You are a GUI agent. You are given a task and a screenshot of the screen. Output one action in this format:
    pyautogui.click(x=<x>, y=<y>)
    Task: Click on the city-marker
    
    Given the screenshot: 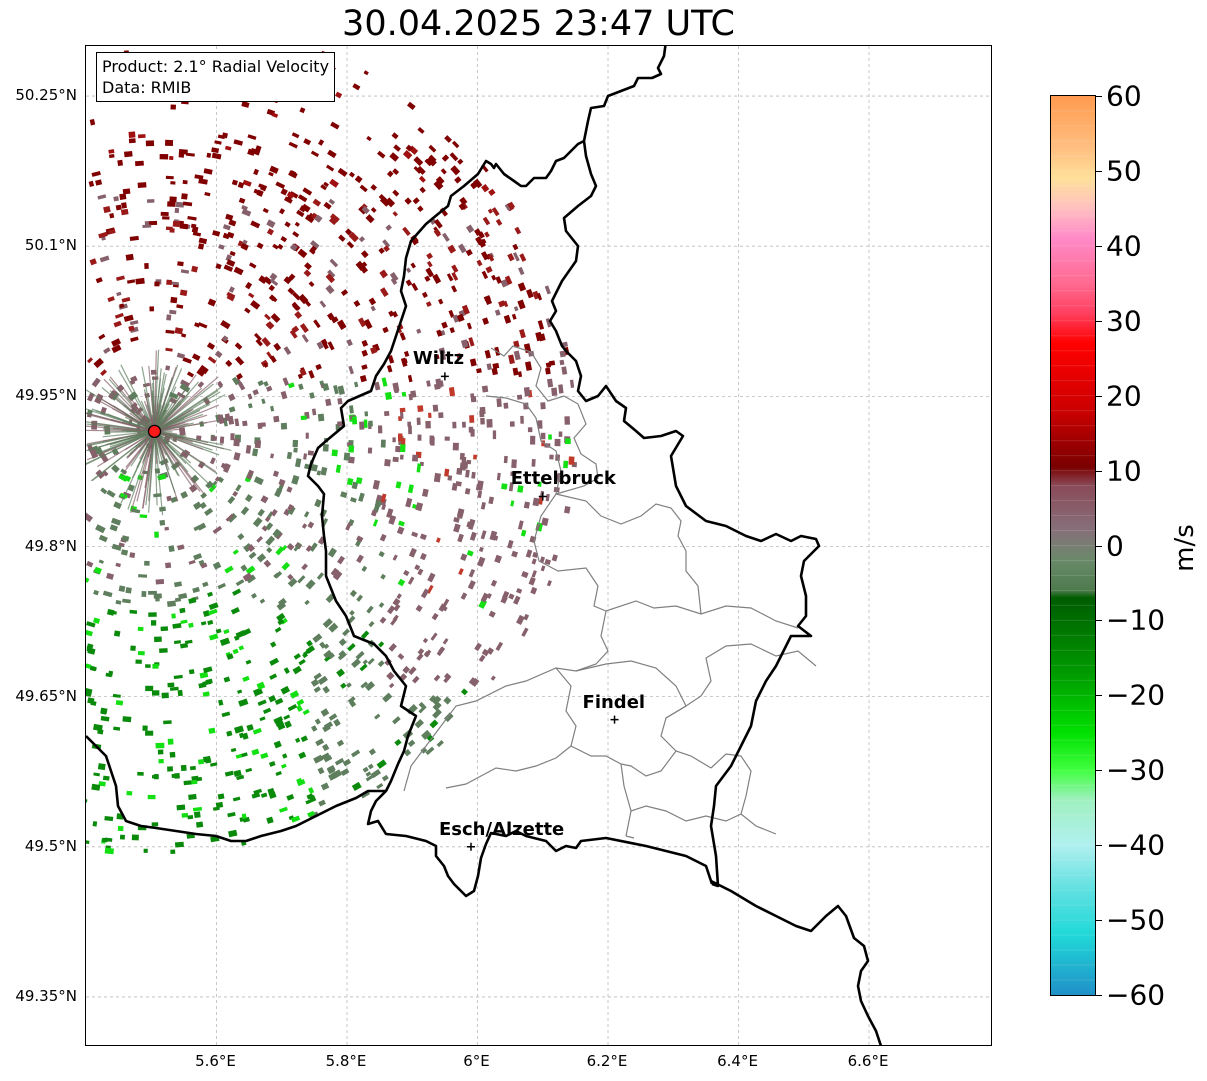 What is the action you would take?
    pyautogui.click(x=614, y=719)
    